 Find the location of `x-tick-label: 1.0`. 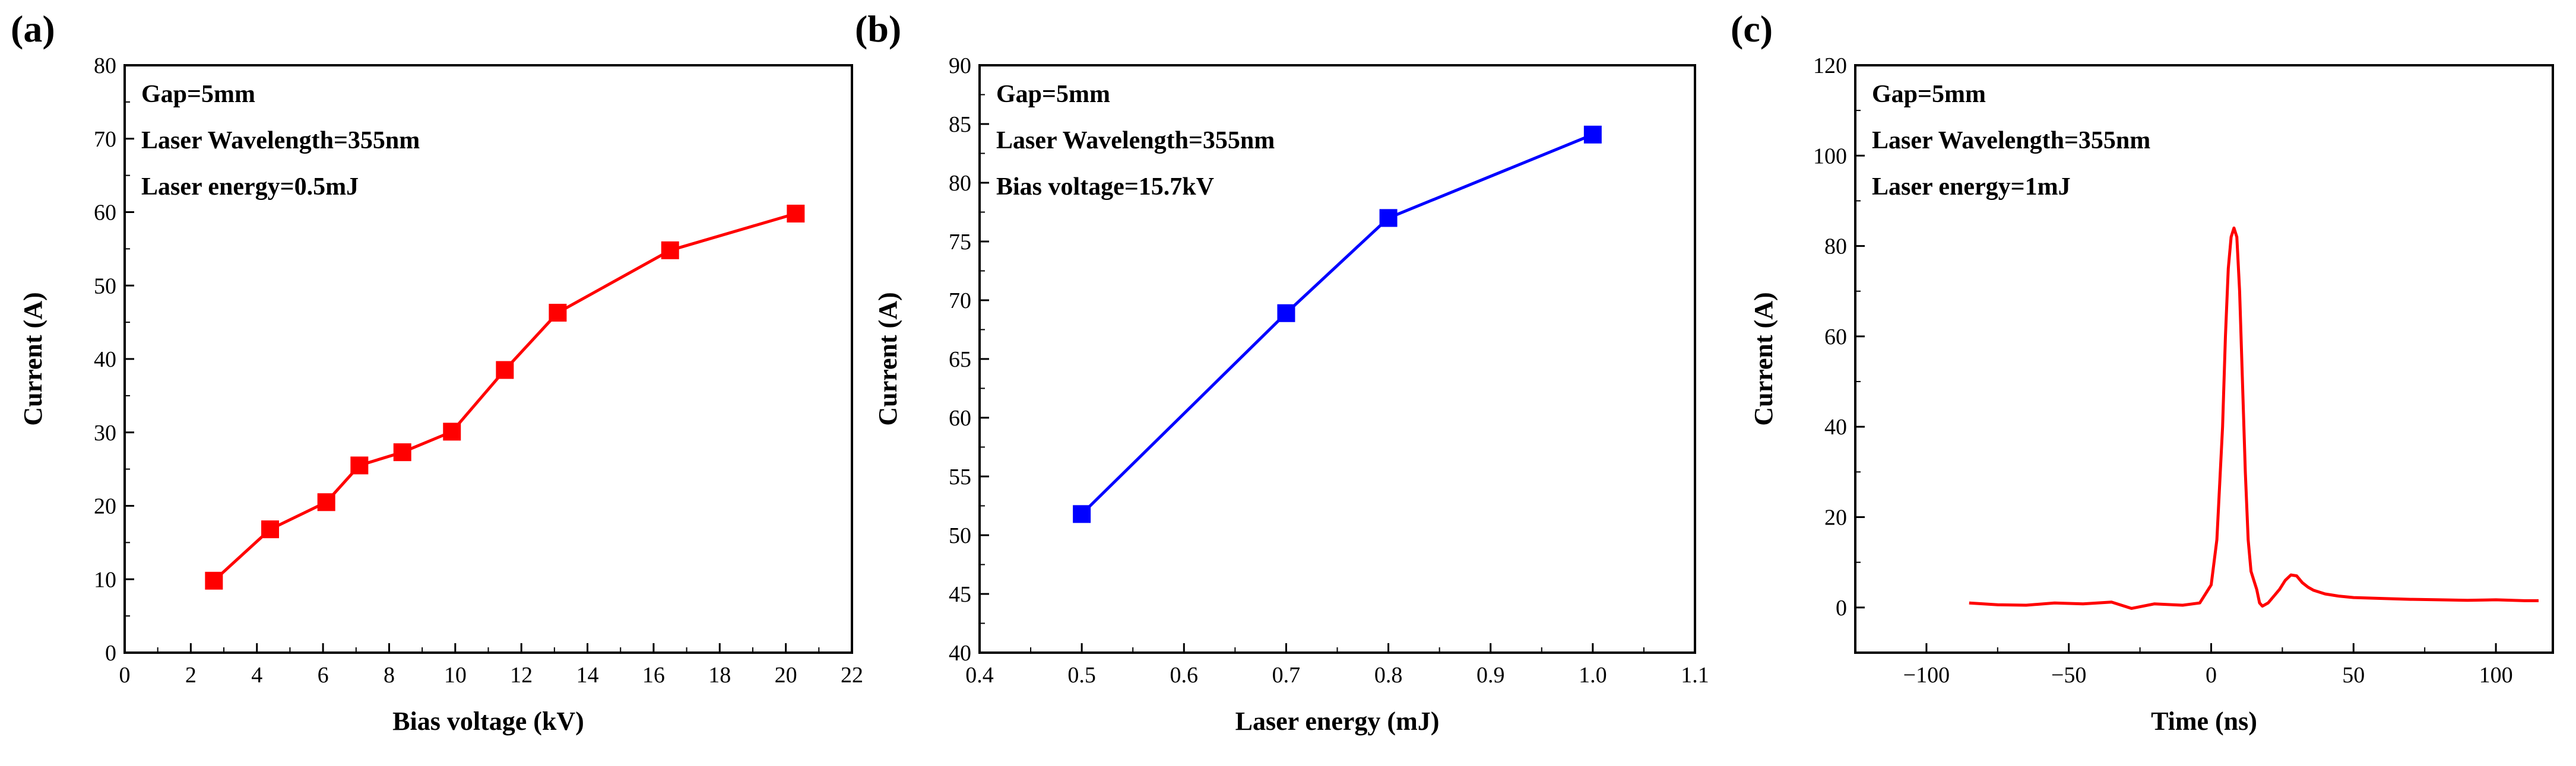

x-tick-label: 1.0 is located at coordinates (1593, 675).